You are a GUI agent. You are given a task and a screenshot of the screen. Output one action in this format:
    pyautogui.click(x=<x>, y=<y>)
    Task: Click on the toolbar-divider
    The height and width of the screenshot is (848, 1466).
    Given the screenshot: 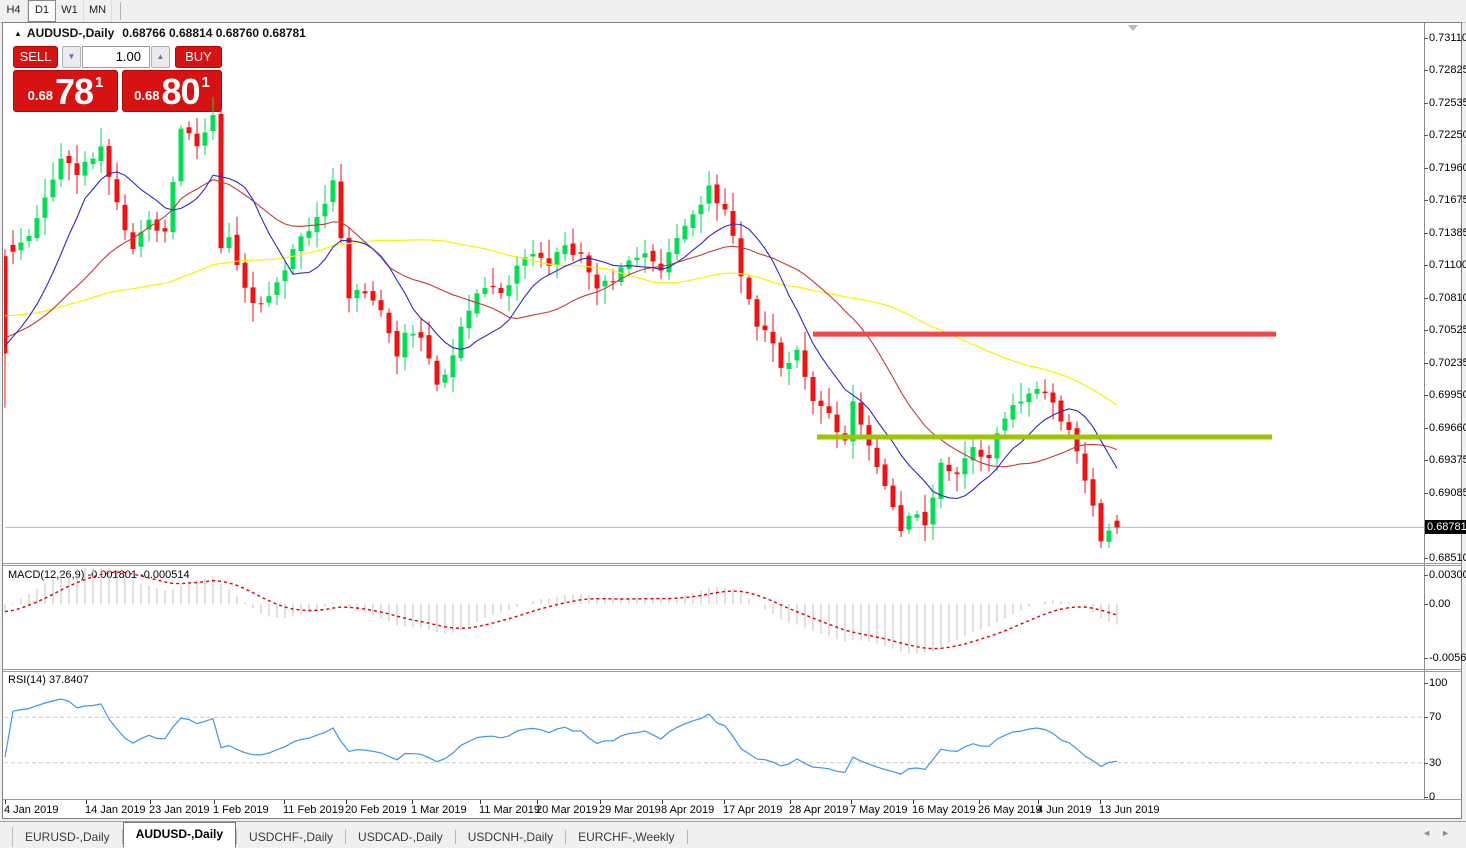 What is the action you would take?
    pyautogui.click(x=120, y=11)
    